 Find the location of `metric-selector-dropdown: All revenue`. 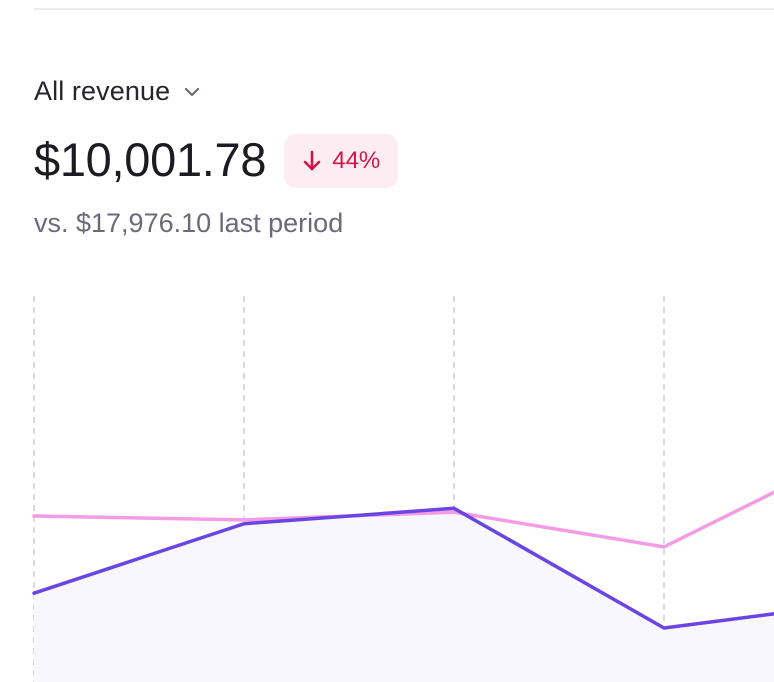

metric-selector-dropdown: All revenue is located at coordinates (117, 91).